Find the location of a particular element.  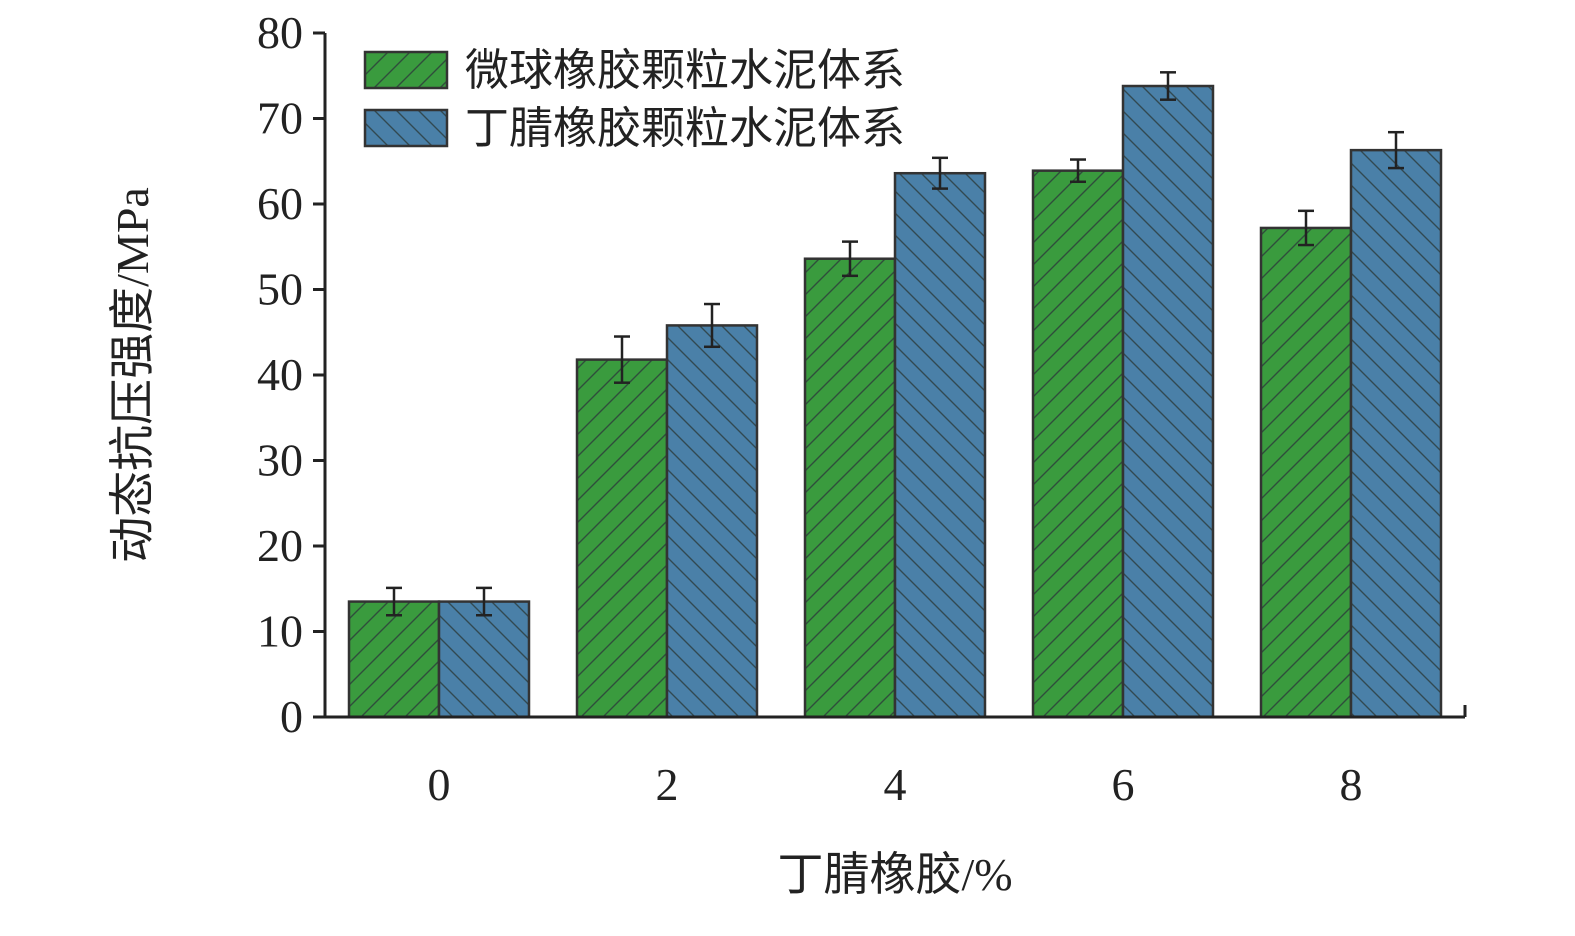

y-tick-label: 20 is located at coordinates (280, 545).